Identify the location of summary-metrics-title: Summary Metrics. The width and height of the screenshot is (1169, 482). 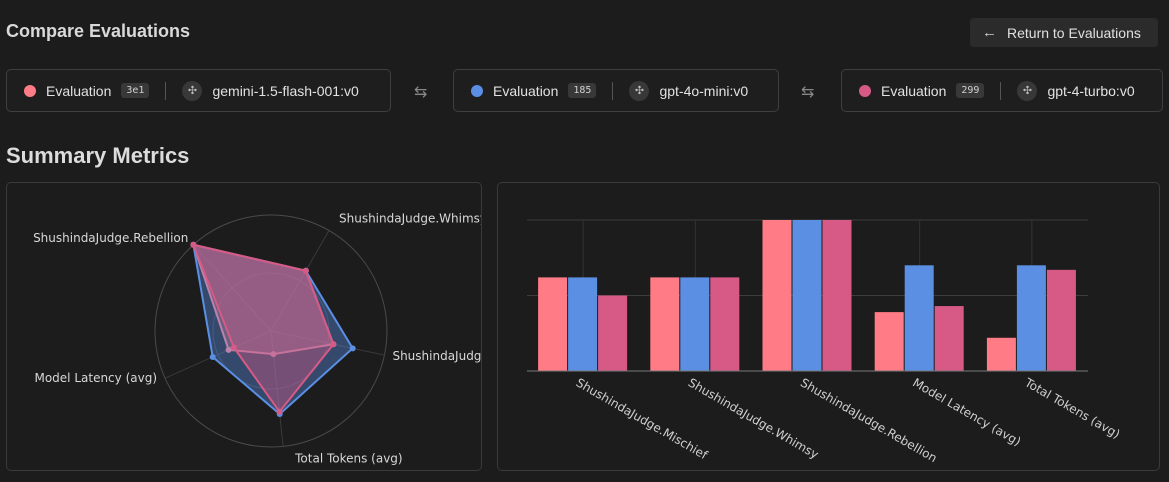
(98, 155).